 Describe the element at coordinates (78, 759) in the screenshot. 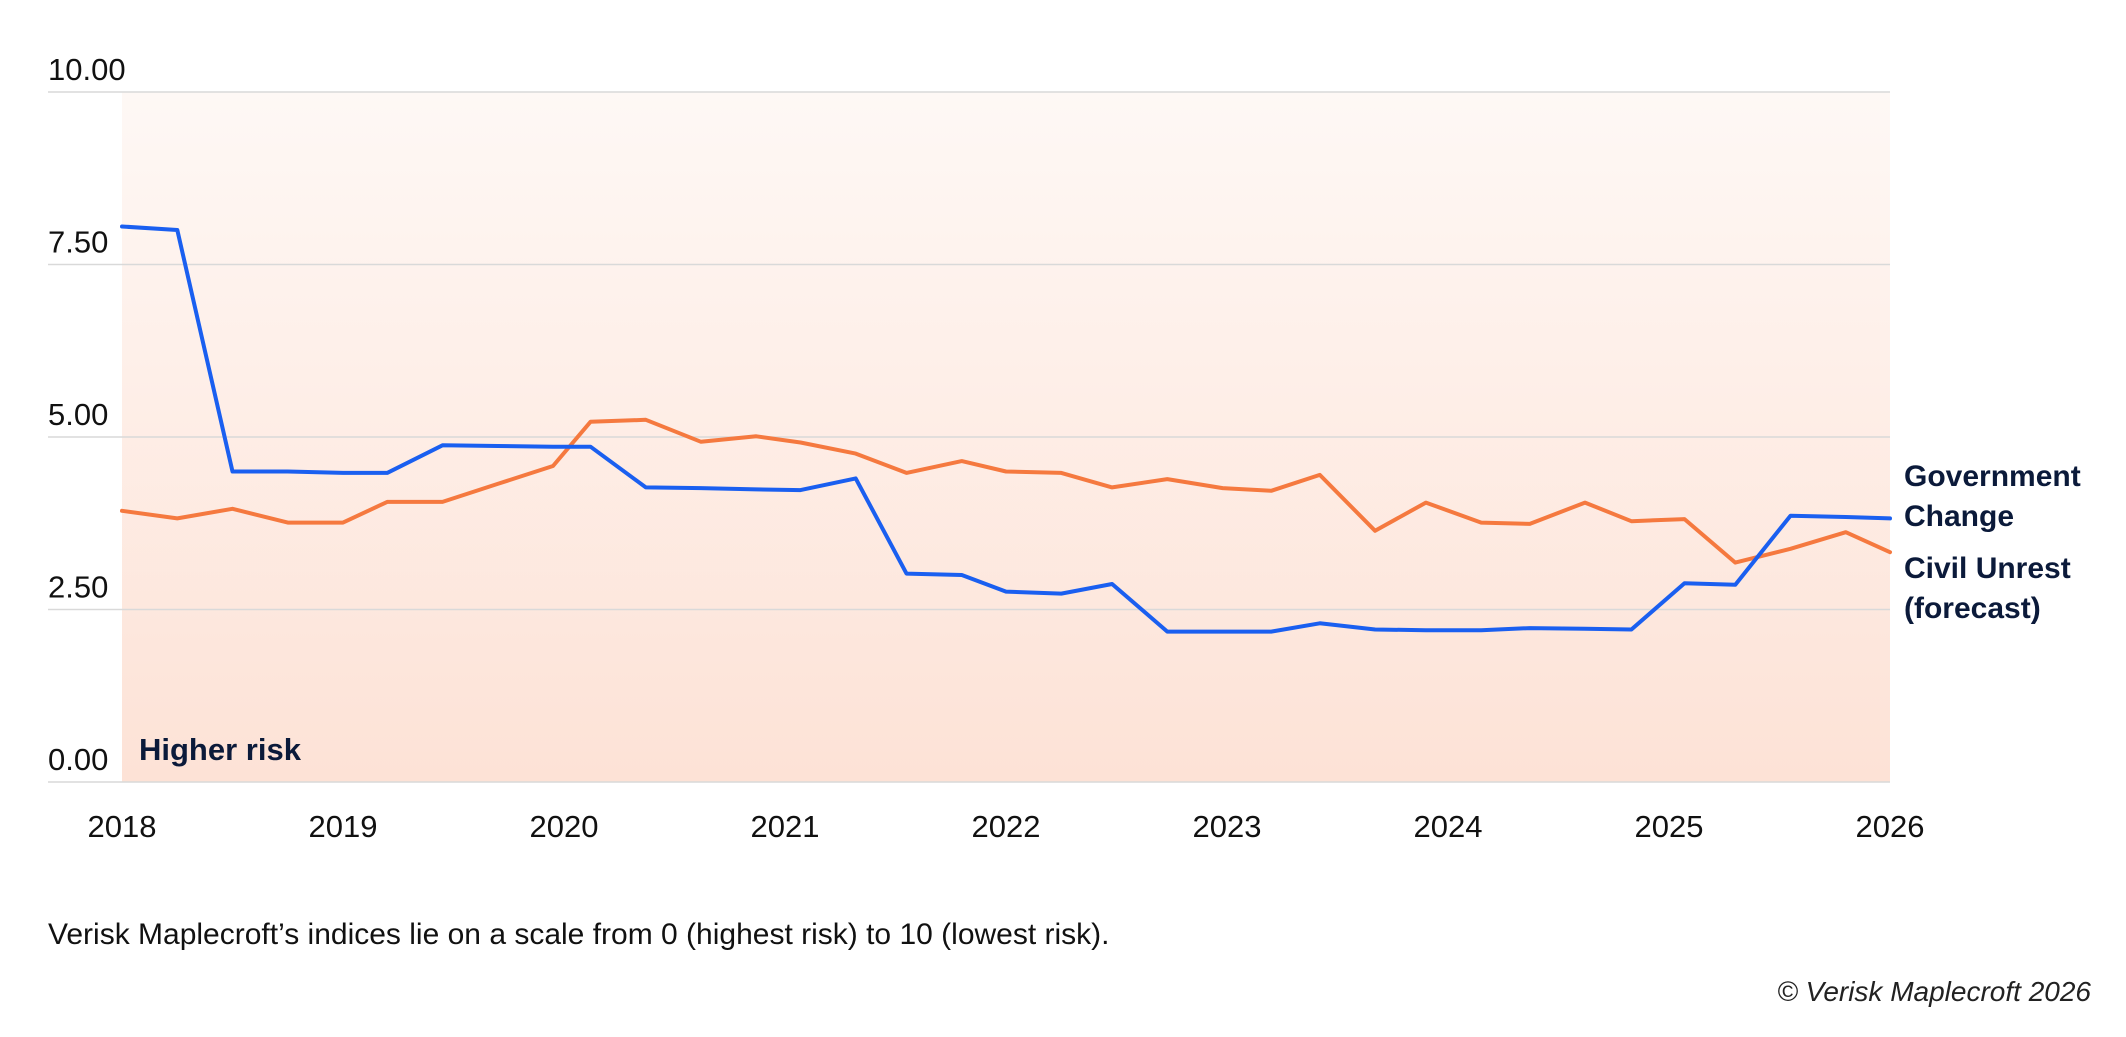

I see `y-tick-label: 0.00` at that location.